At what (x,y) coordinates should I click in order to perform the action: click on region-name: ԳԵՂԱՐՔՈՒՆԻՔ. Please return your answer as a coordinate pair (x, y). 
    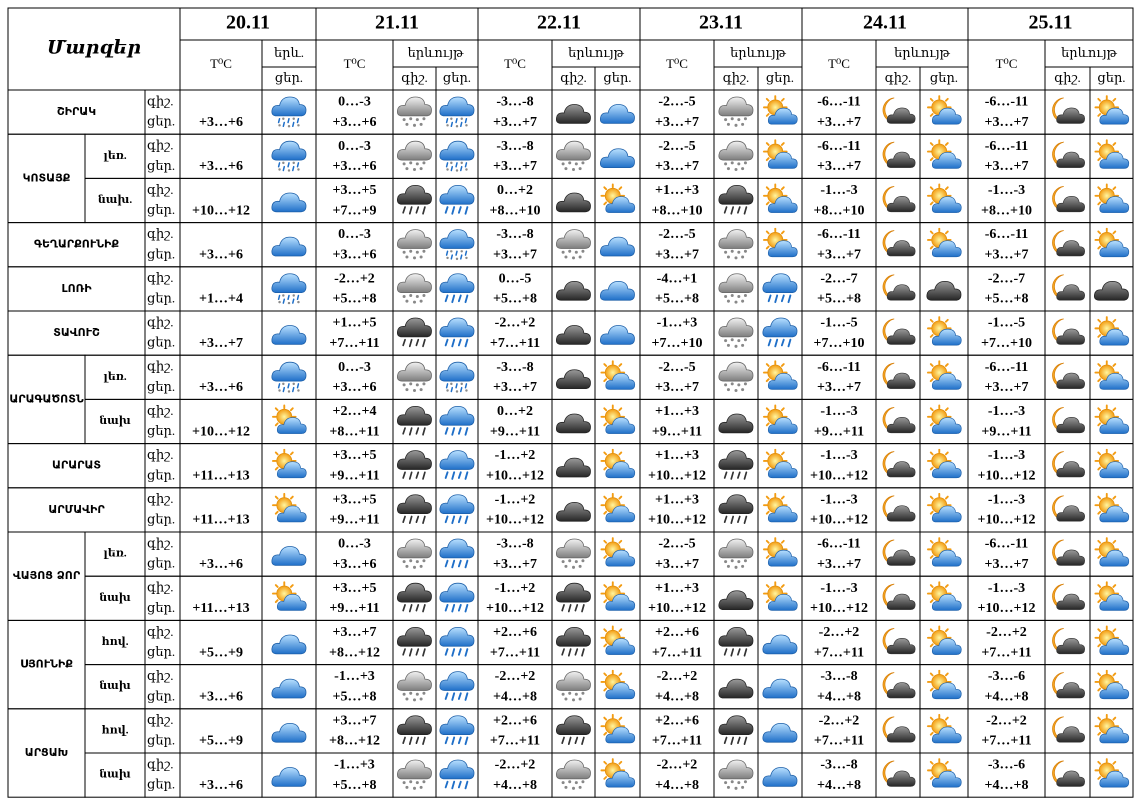
    Looking at the image, I should click on (76, 244).